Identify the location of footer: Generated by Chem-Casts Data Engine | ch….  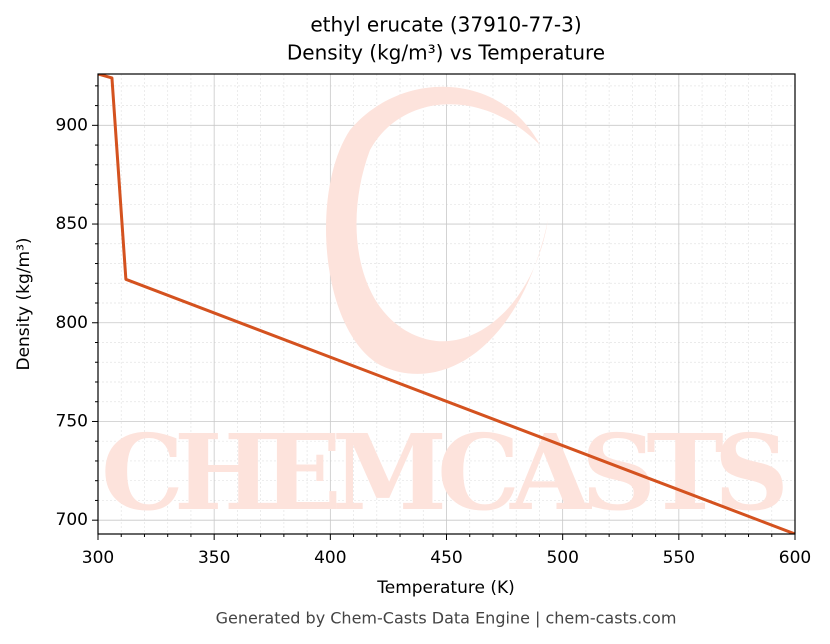
(446, 618).